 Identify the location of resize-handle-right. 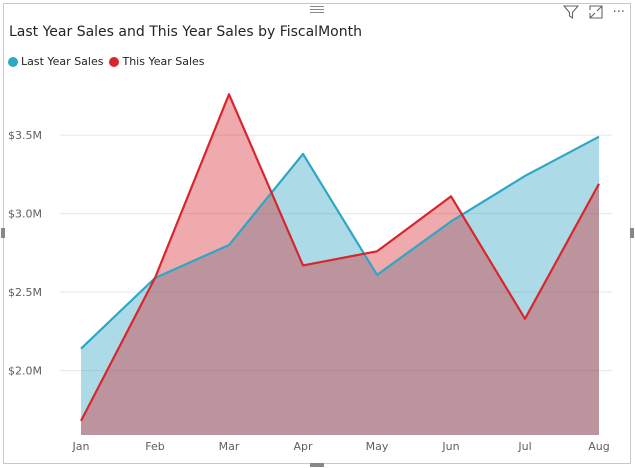
(632, 233).